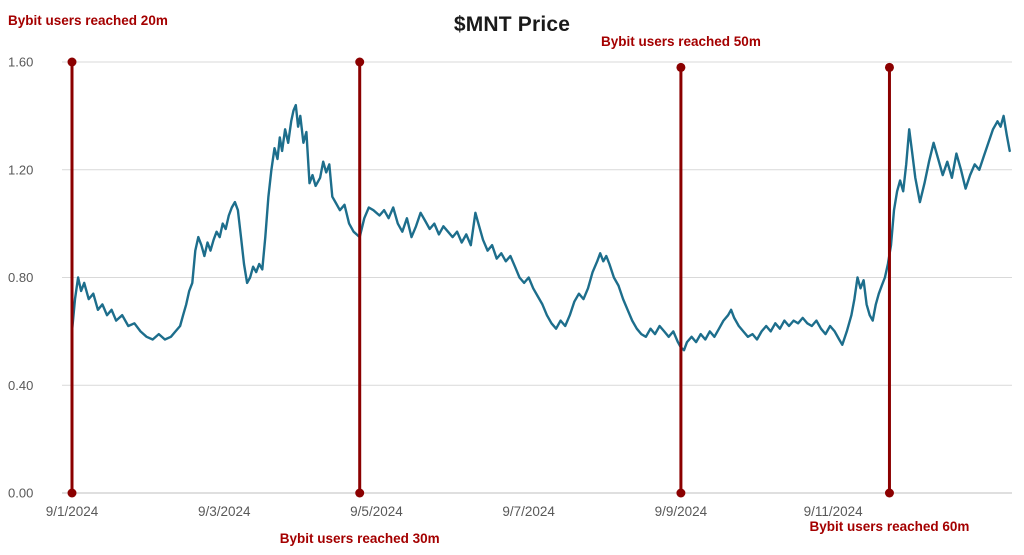 The image size is (1024, 555). What do you see at coordinates (20, 62) in the screenshot?
I see `y-tick-label: 1.60` at bounding box center [20, 62].